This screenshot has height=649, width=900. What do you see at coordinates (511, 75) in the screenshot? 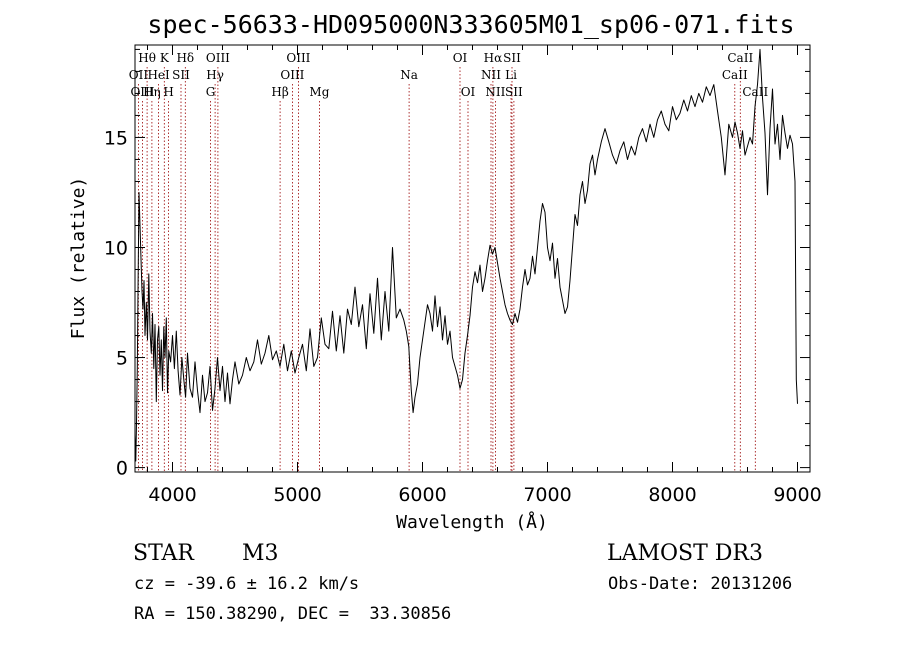
I see `line-label-22: Li` at bounding box center [511, 75].